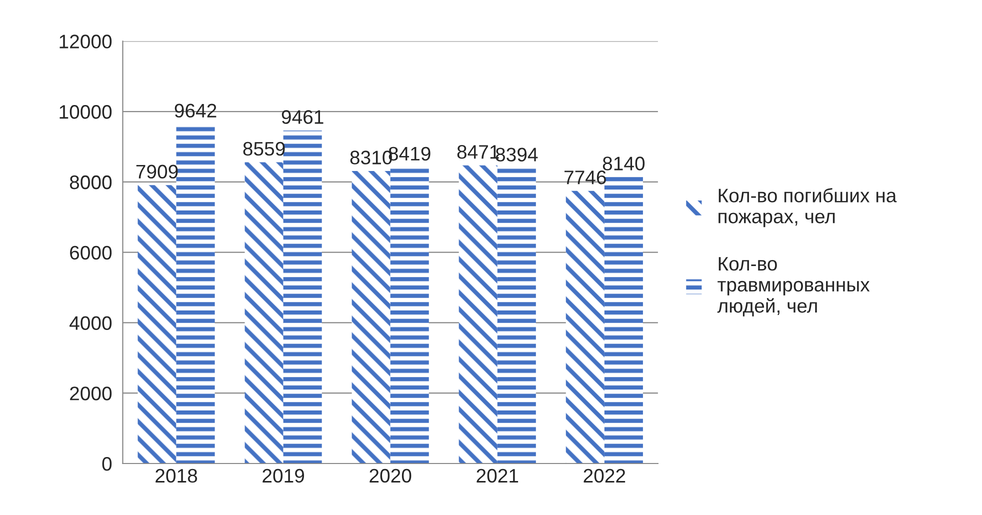 The width and height of the screenshot is (982, 515). What do you see at coordinates (585, 177) in the screenshot?
I see `data-label: 7746` at bounding box center [585, 177].